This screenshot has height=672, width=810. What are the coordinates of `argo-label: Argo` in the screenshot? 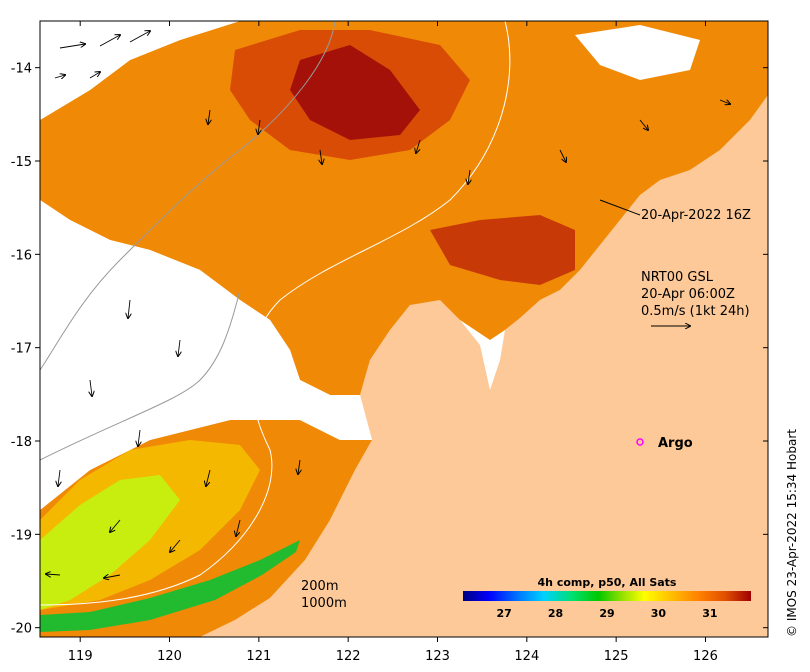 It's located at (675, 443).